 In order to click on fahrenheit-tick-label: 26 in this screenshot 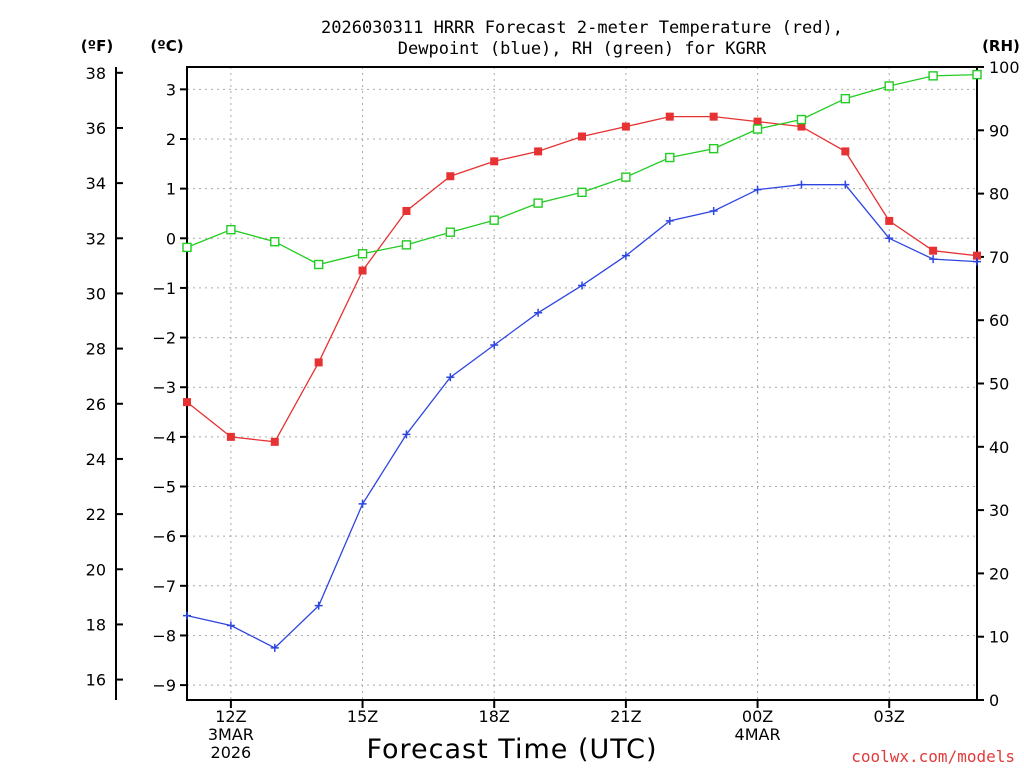, I will do `click(96, 404)`.